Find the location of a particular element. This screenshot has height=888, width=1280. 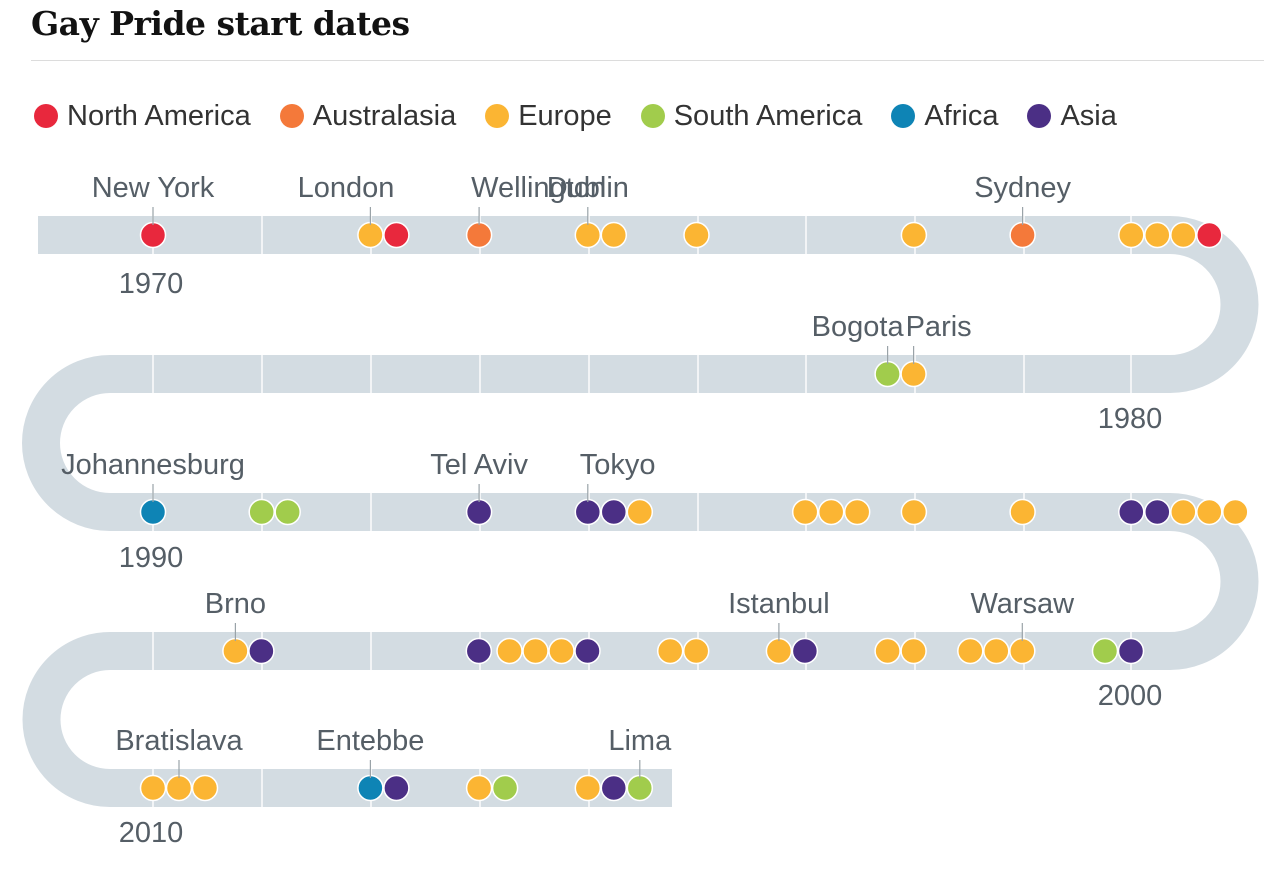

legend-item-north-america: North America is located at coordinates (142, 116).